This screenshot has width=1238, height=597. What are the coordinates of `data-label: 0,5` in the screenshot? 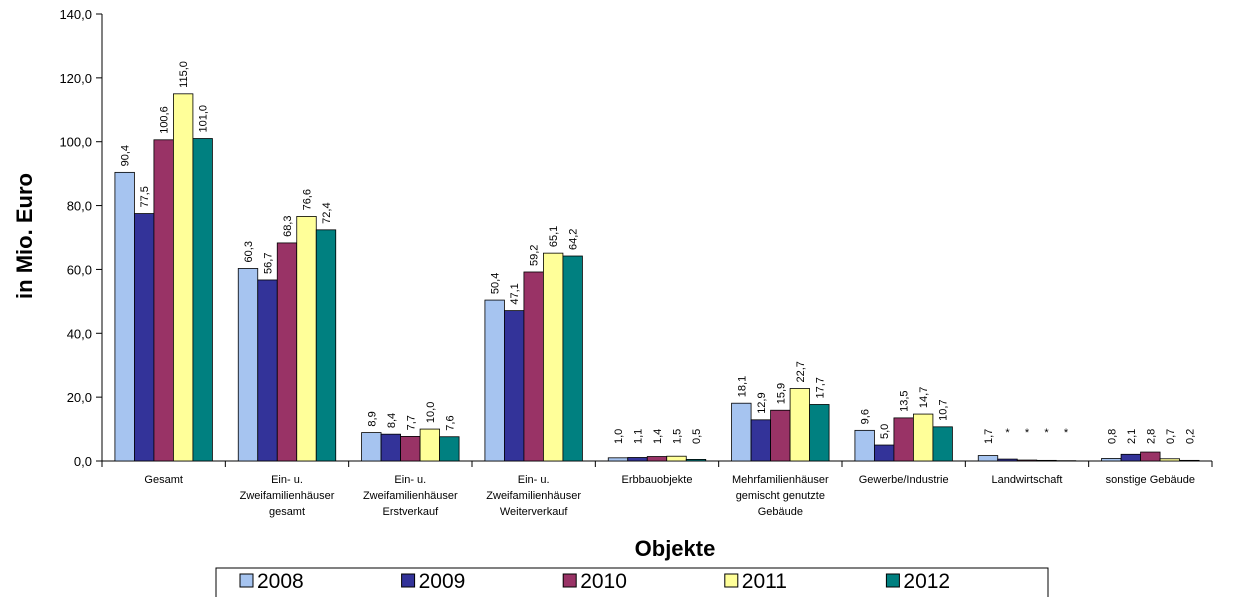 It's located at (697, 436).